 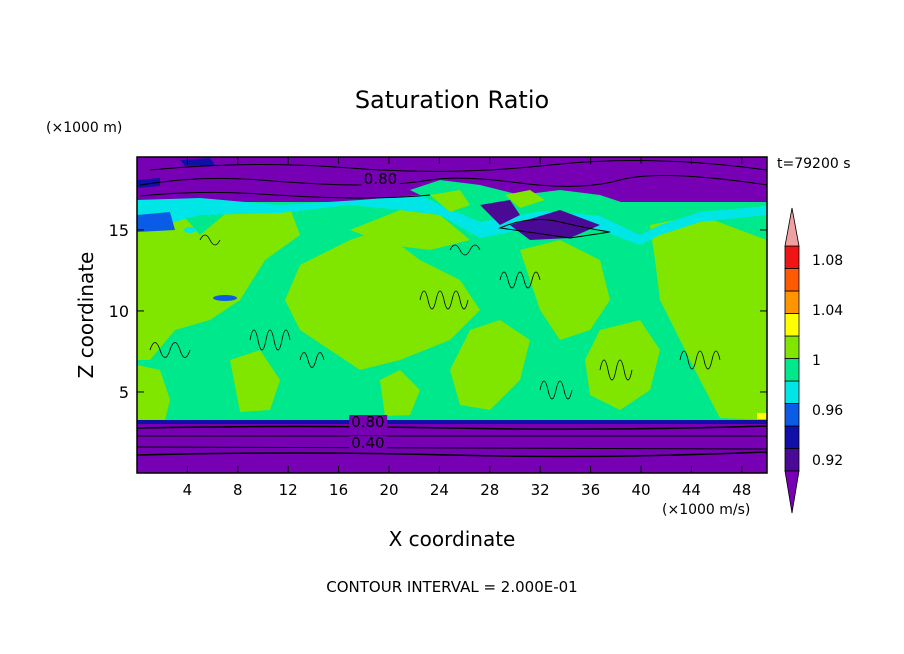 I want to click on y-tick-label: 10, so click(x=119, y=311).